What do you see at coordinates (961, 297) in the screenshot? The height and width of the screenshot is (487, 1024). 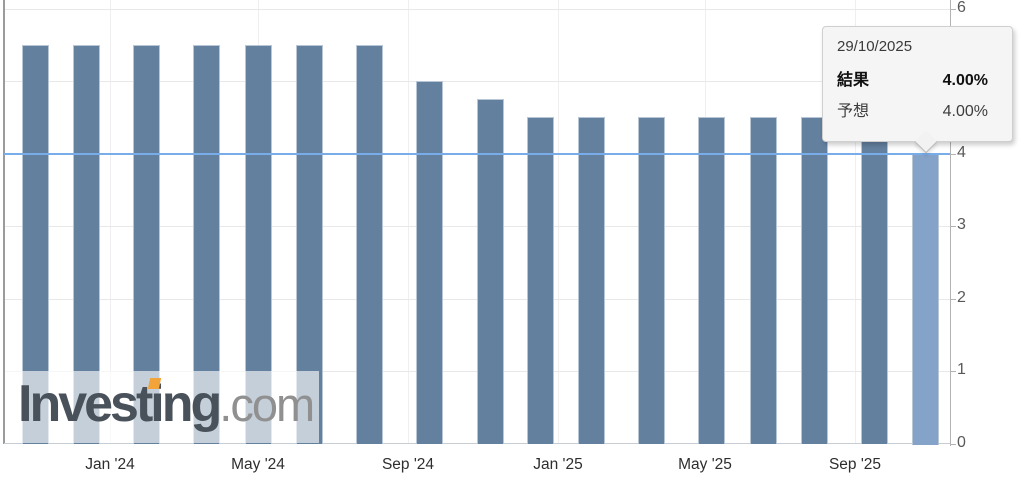 I see `y-axis-label: 2` at bounding box center [961, 297].